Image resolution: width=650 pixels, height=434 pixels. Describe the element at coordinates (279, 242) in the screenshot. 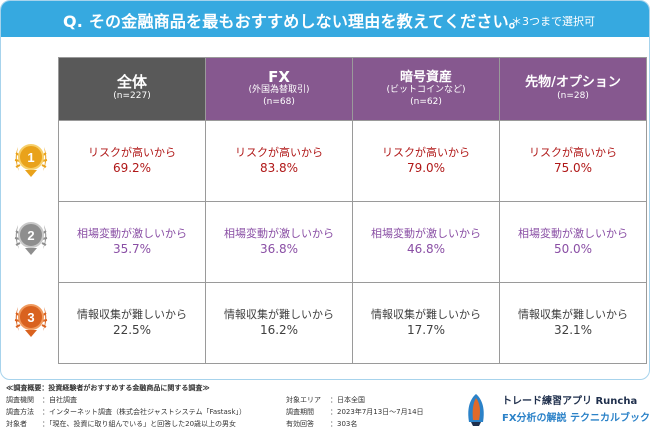

I see `table-cell: 相場変動が激しいから 36.8%` at that location.